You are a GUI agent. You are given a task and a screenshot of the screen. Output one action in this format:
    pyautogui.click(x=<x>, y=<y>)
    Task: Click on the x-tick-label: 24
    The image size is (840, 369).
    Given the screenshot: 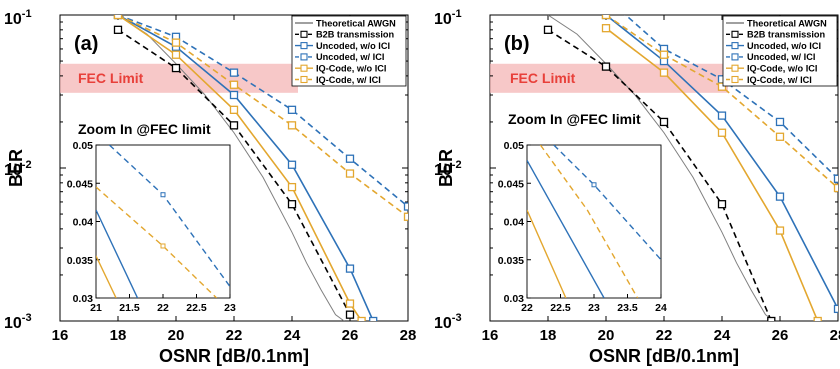 What is the action you would take?
    pyautogui.click(x=722, y=335)
    